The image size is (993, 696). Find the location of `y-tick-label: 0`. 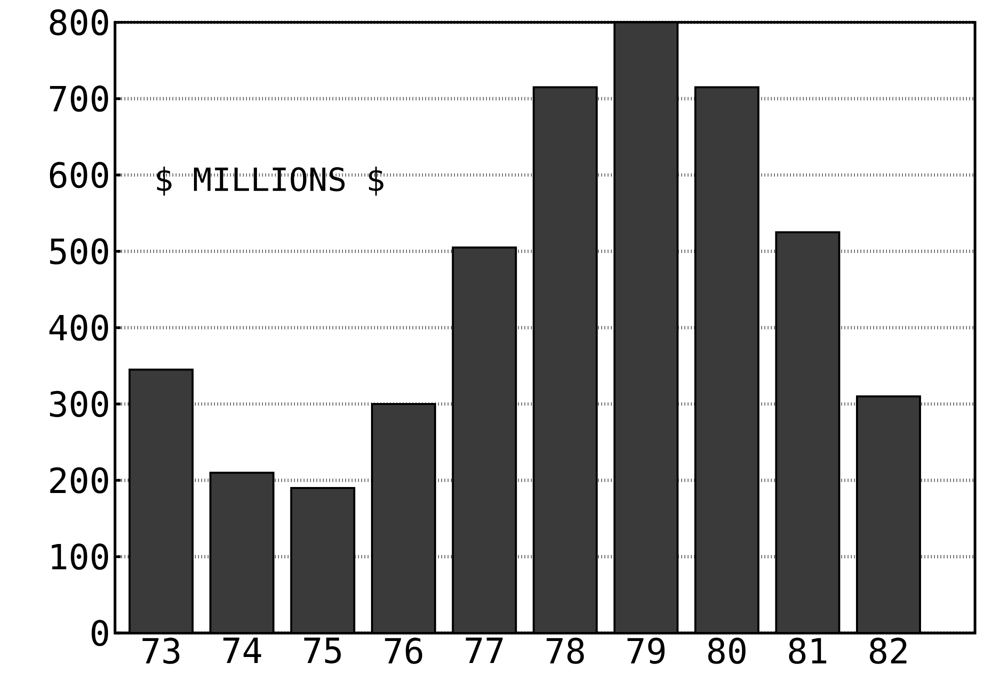

y-tick-label: 0 is located at coordinates (100, 633).